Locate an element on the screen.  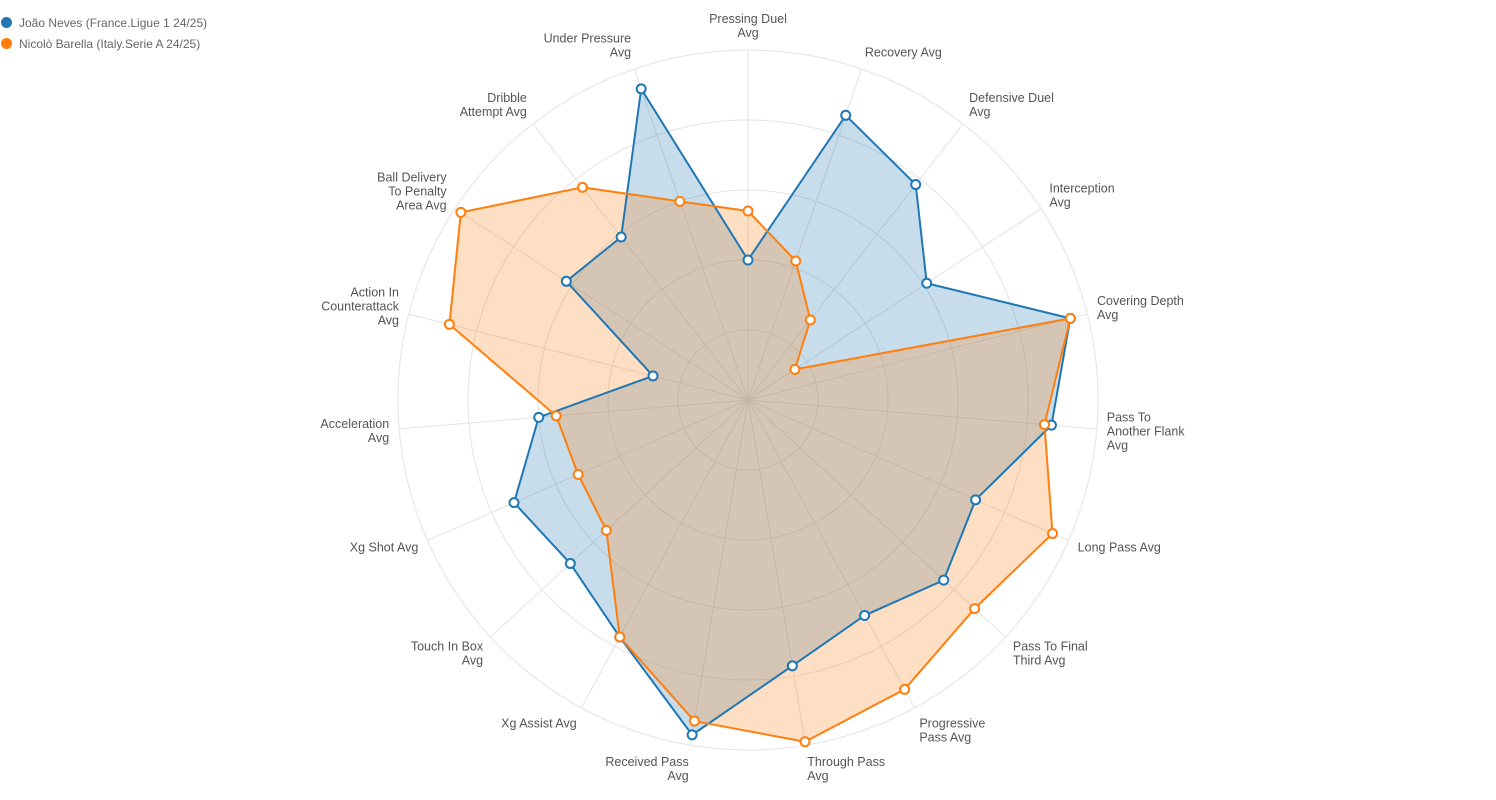
axis-label-8: Progressive Pass Avg is located at coordinates (952, 731).